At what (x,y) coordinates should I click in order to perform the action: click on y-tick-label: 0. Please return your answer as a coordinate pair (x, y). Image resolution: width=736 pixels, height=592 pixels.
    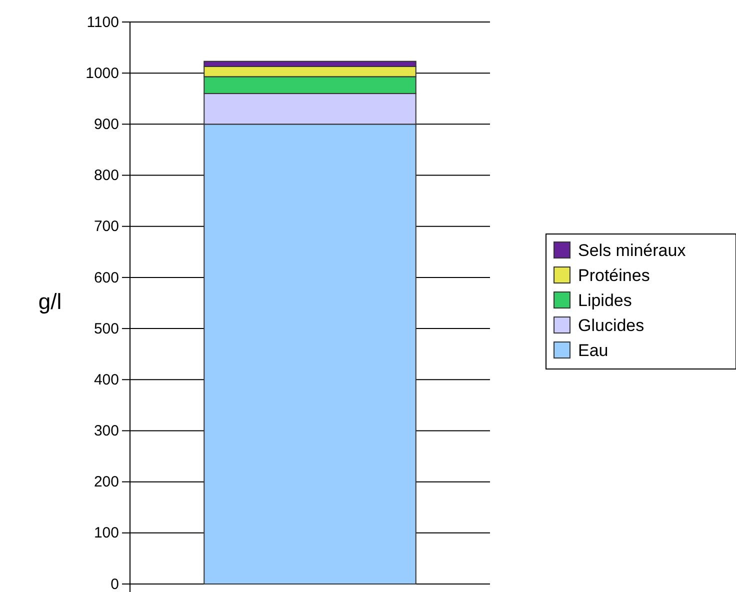
    Looking at the image, I should click on (114, 584).